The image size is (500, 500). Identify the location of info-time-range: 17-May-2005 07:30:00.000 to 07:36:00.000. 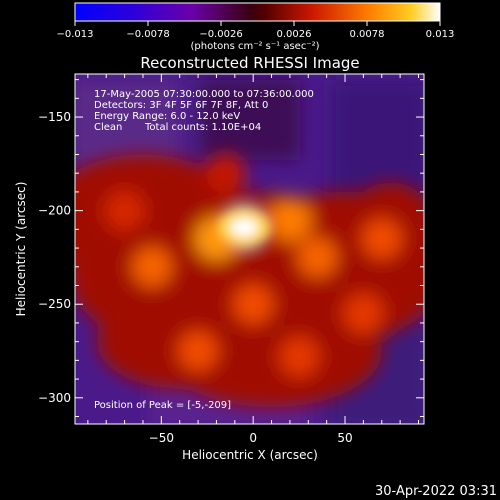
(204, 94).